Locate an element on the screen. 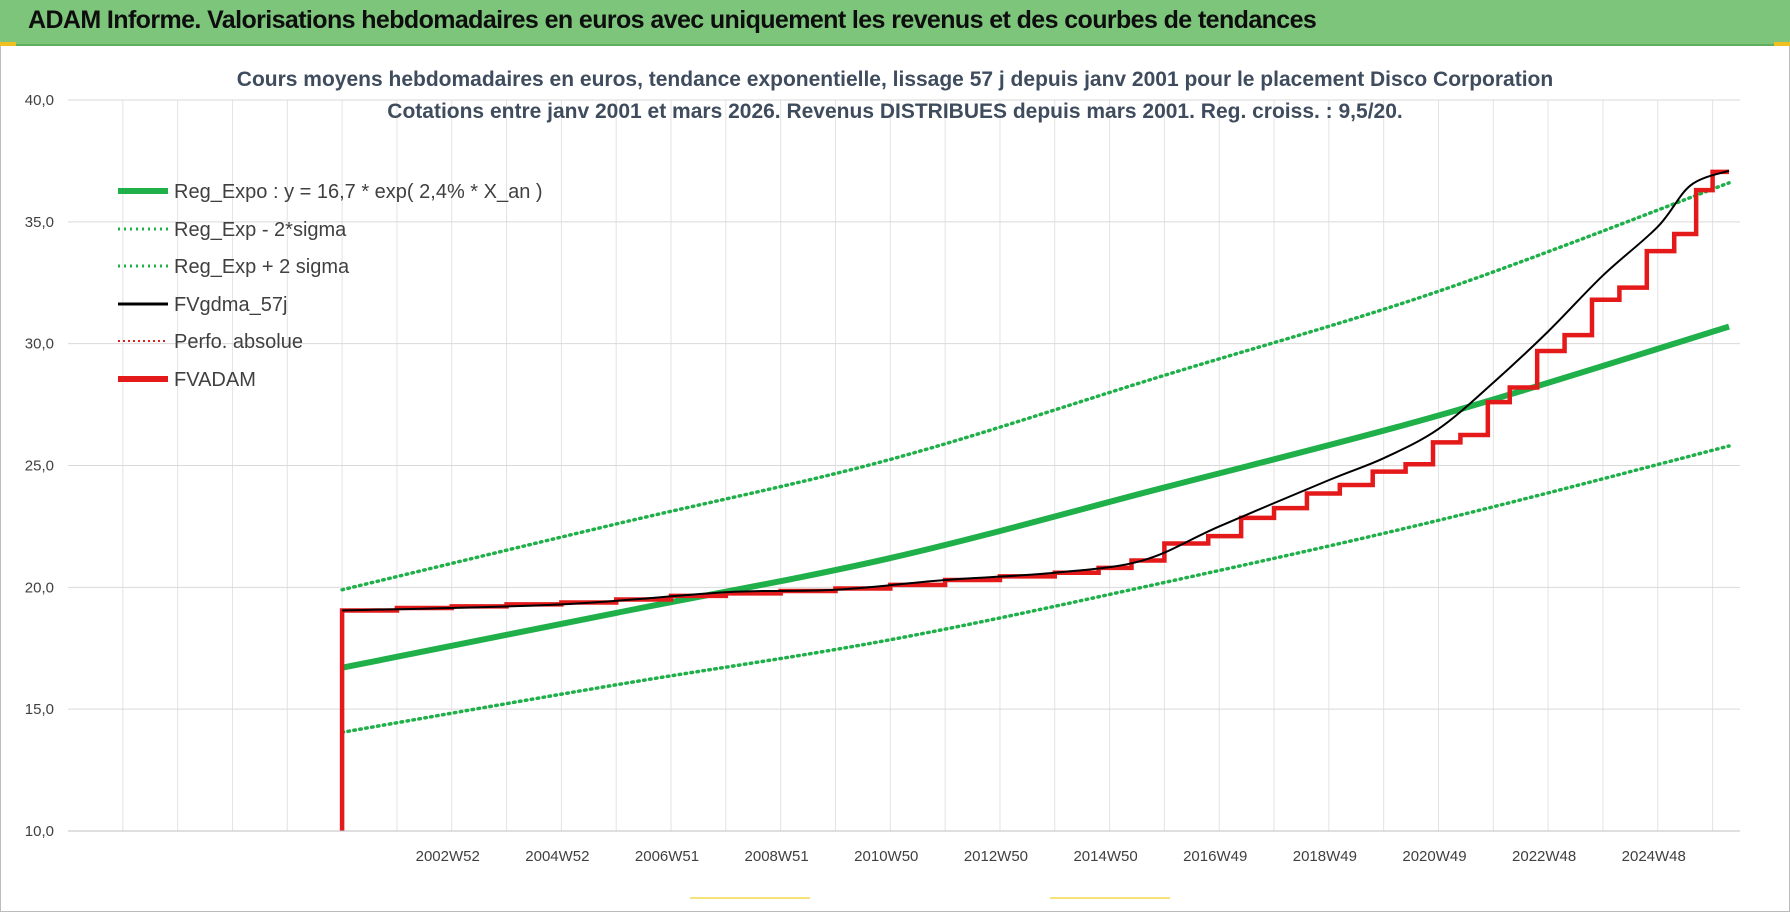  legend-item-fvgdma: FVgdma_57j is located at coordinates (202, 305).